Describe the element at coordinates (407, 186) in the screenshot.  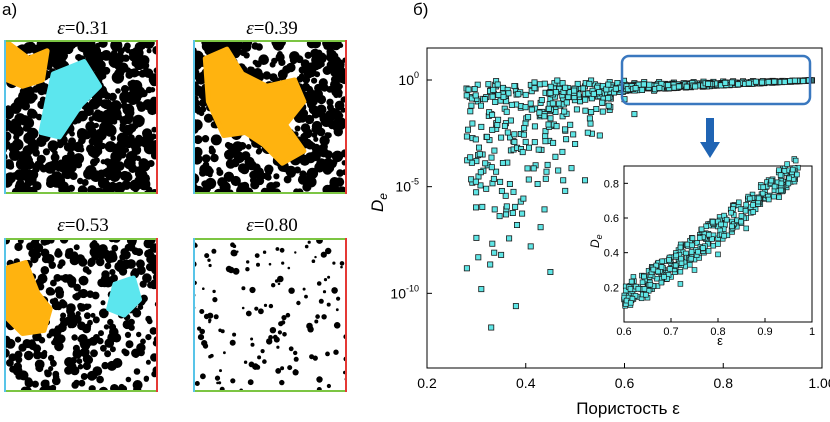
I see `y-tick-label: 10-5` at that location.